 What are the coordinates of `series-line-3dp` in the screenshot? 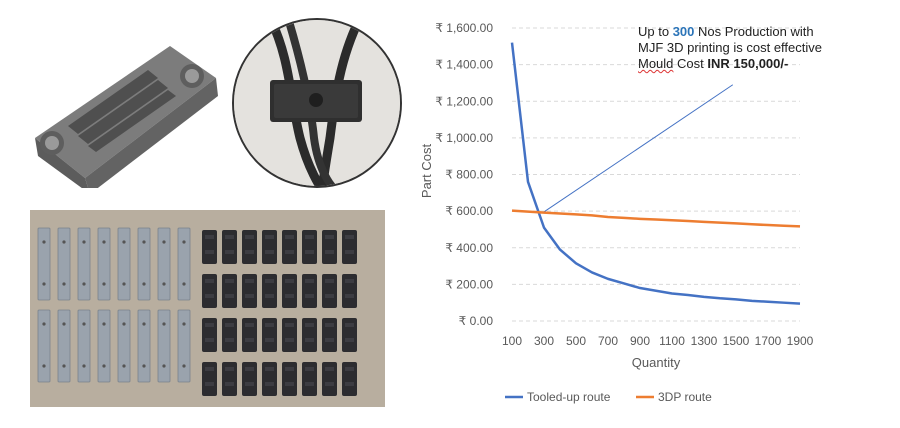 It's located at (656, 218).